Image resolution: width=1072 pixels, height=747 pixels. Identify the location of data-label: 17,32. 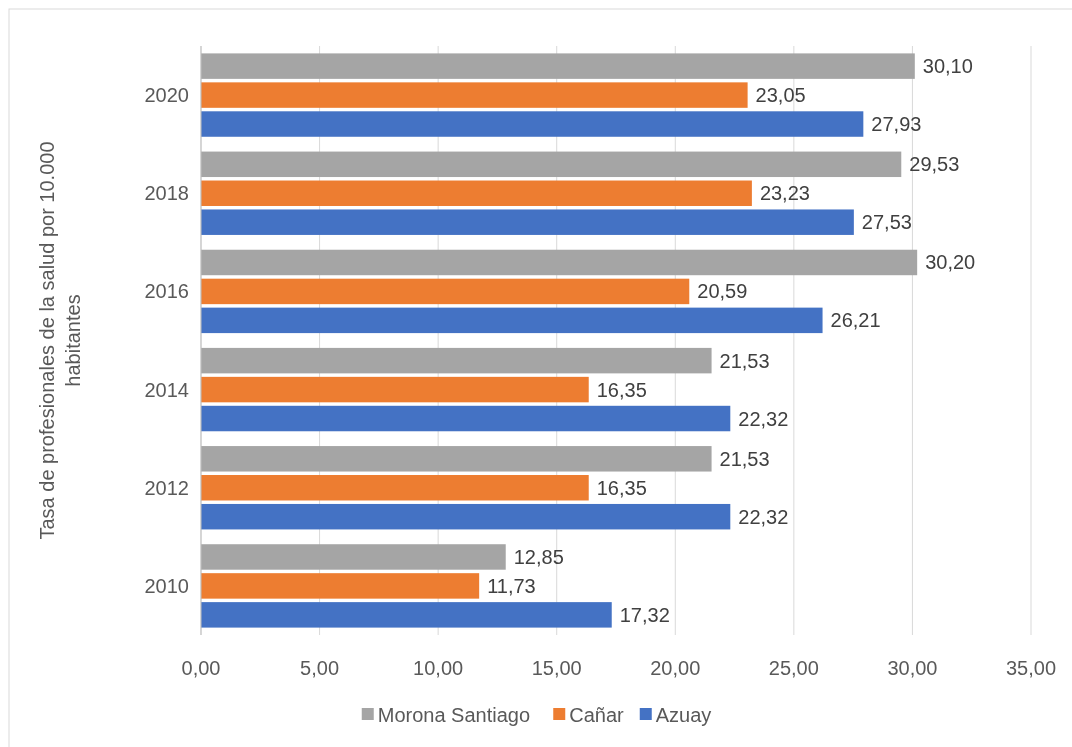
(644, 614).